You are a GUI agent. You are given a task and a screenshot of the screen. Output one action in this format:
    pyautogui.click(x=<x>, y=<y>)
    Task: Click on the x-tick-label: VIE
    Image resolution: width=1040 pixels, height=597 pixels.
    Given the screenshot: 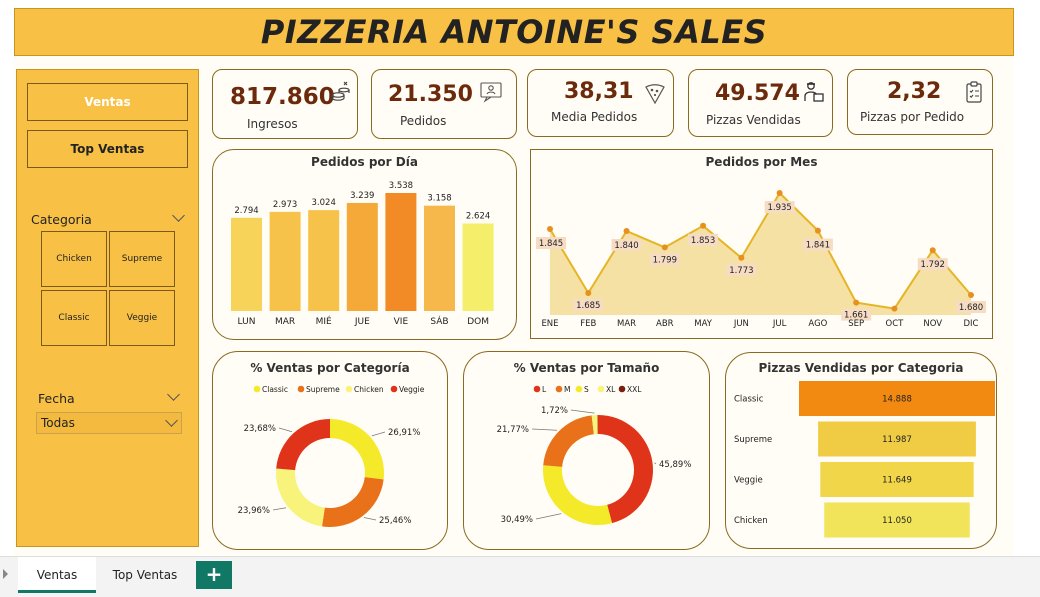 What is the action you would take?
    pyautogui.click(x=401, y=322)
    